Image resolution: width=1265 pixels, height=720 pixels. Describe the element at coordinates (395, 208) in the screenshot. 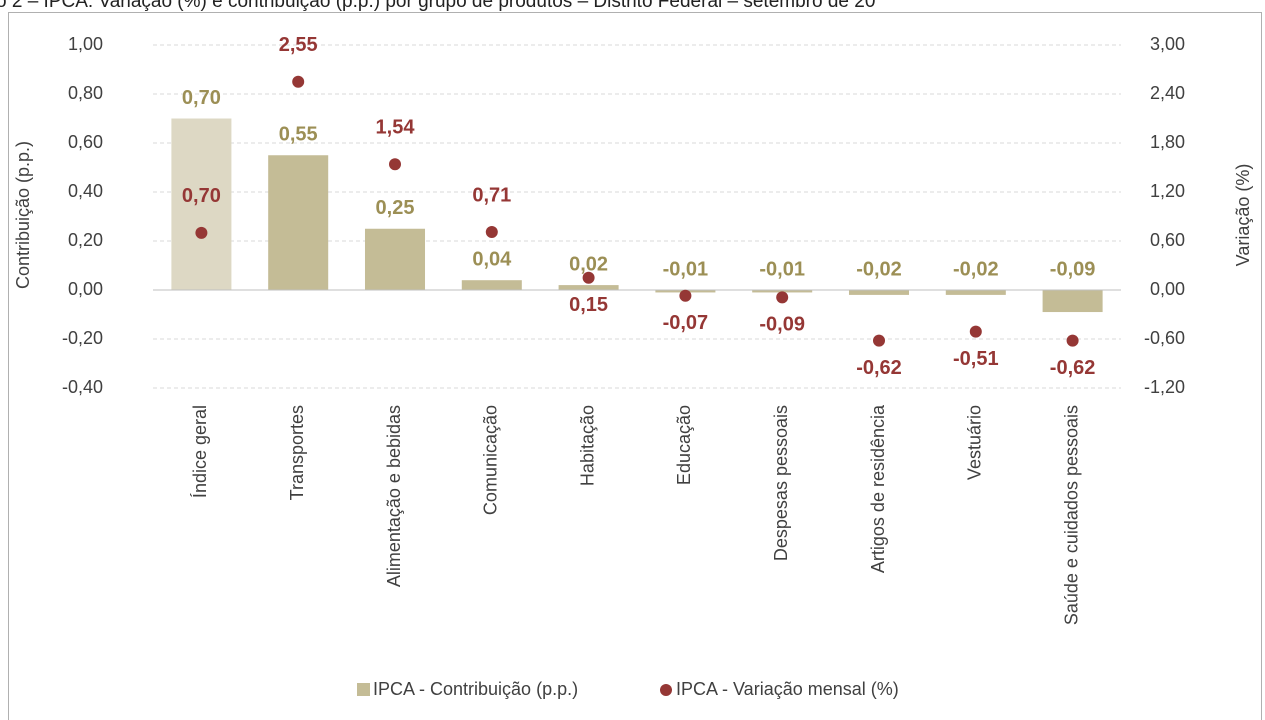

I see `bar-value-label: 0,25` at that location.